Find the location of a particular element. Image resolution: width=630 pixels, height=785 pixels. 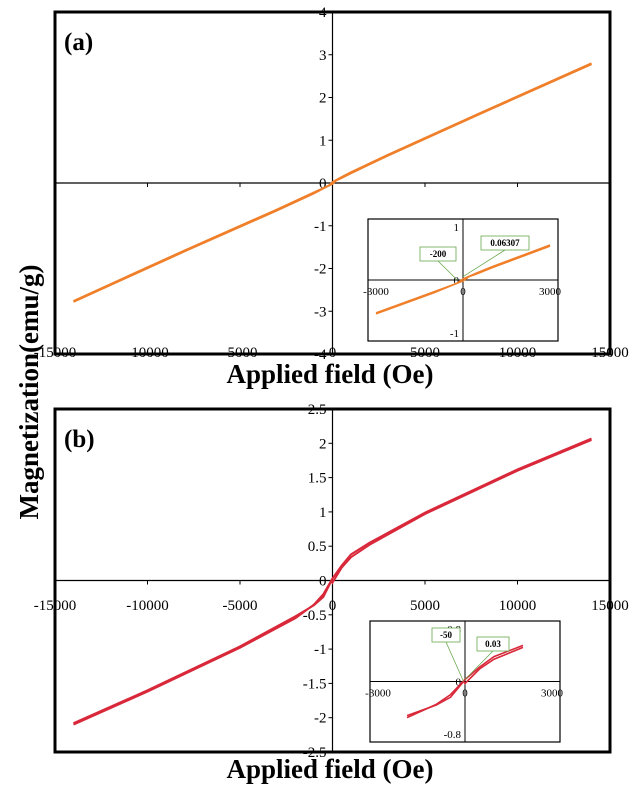

y-tick-label: 0.5 is located at coordinates (317, 547).